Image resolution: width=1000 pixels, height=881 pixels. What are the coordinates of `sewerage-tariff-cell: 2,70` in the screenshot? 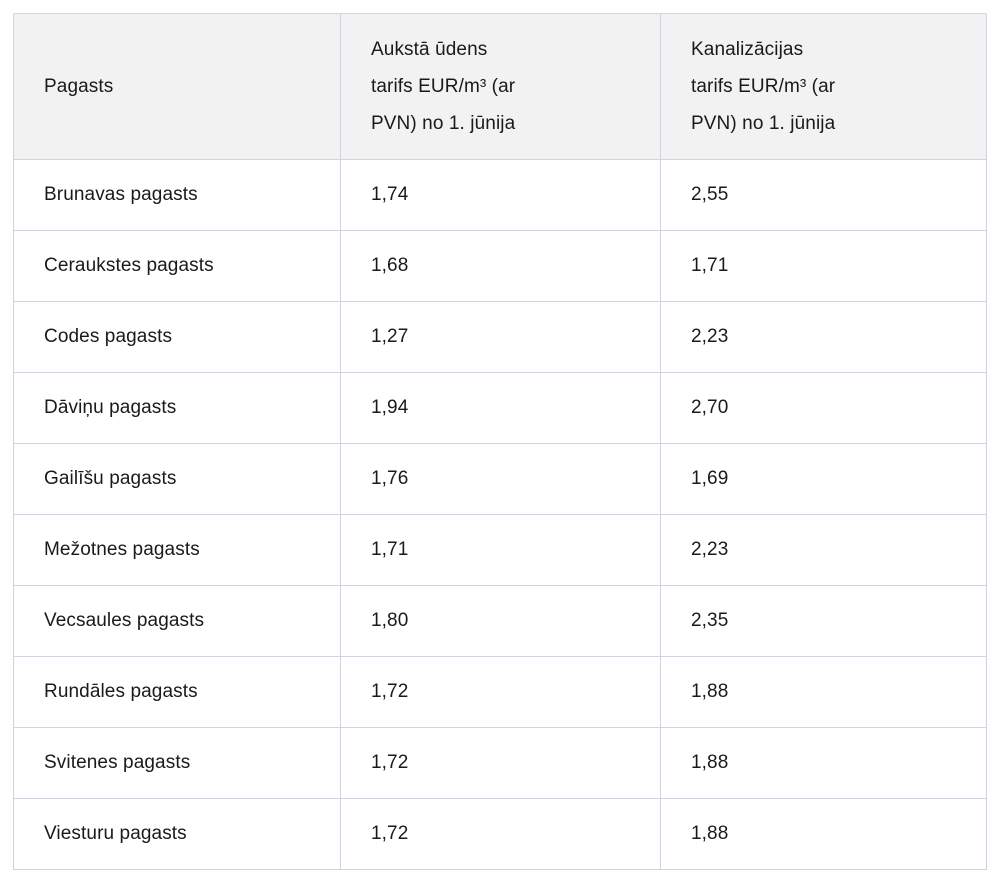 It's located at (823, 408).